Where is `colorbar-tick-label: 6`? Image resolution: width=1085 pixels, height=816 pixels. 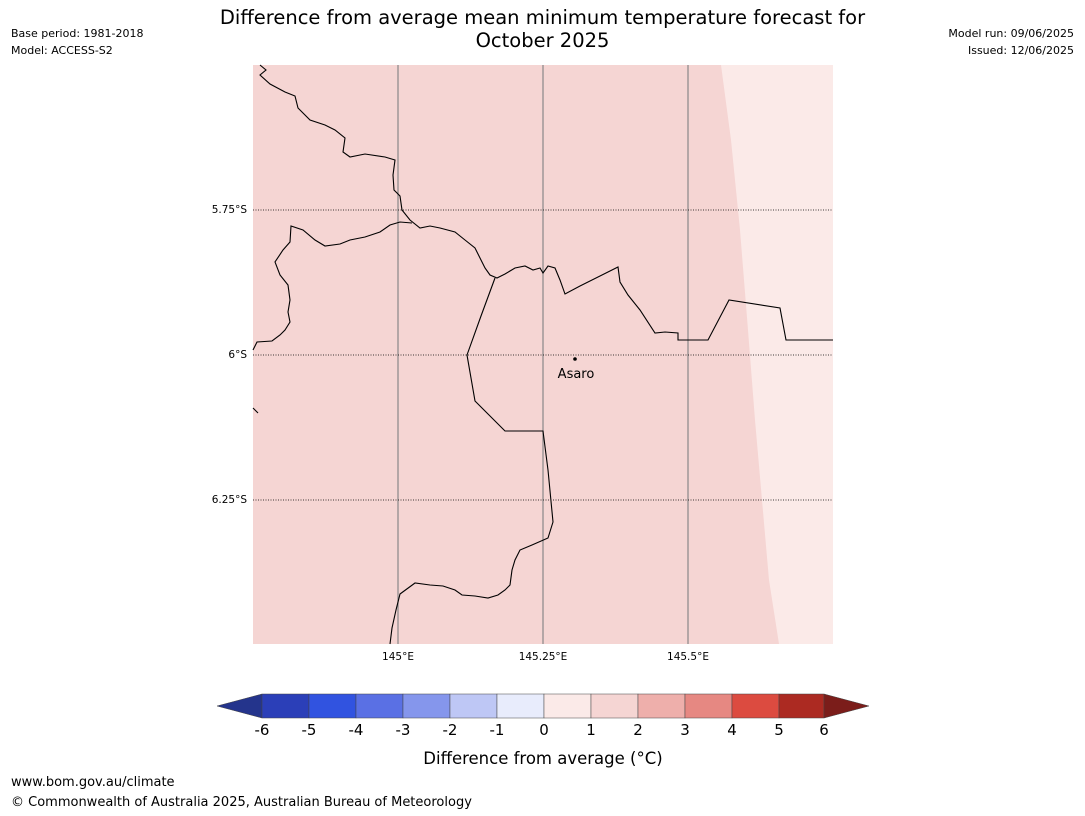
colorbar-tick-label: 6 is located at coordinates (824, 730).